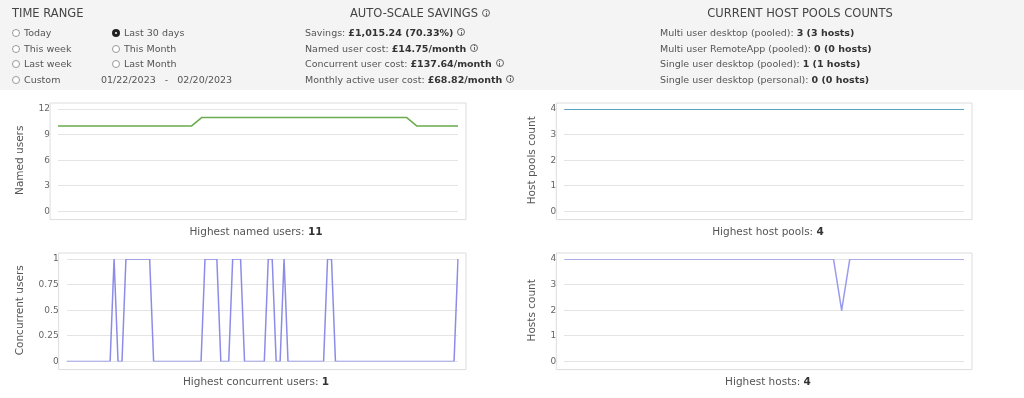 Image resolution: width=1024 pixels, height=398 pixels. I want to click on y-tick-label: 0.5, so click(51, 309).